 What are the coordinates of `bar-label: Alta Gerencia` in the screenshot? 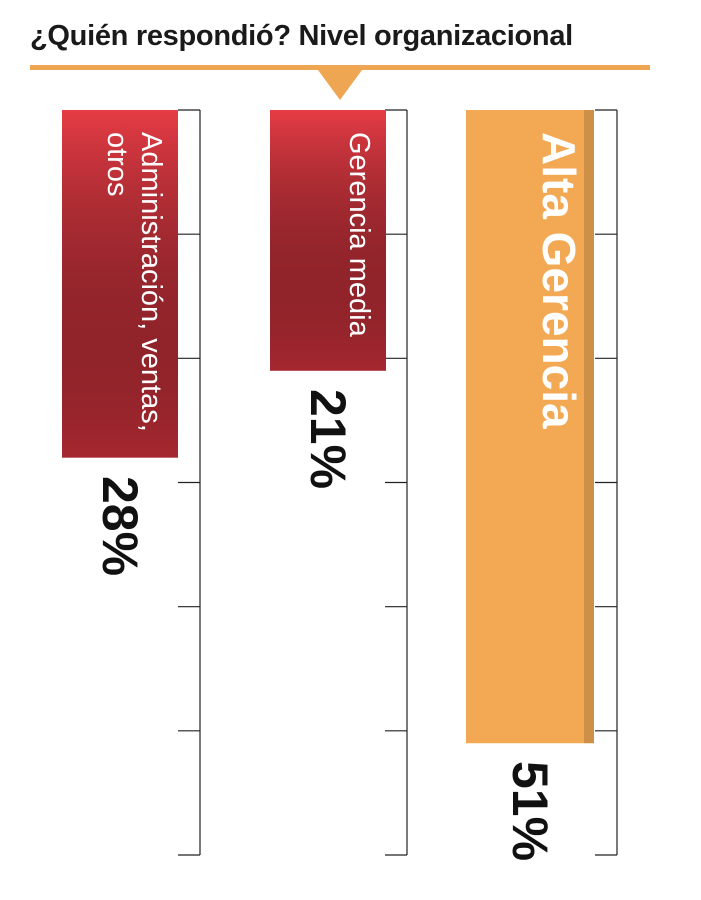 It's located at (559, 280).